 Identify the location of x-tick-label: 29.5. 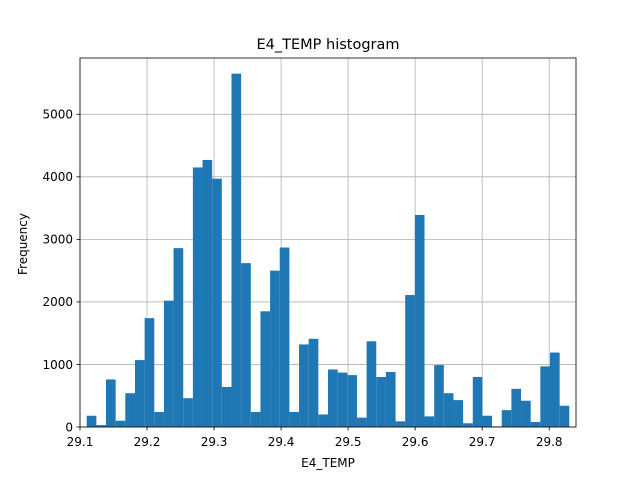
(348, 442).